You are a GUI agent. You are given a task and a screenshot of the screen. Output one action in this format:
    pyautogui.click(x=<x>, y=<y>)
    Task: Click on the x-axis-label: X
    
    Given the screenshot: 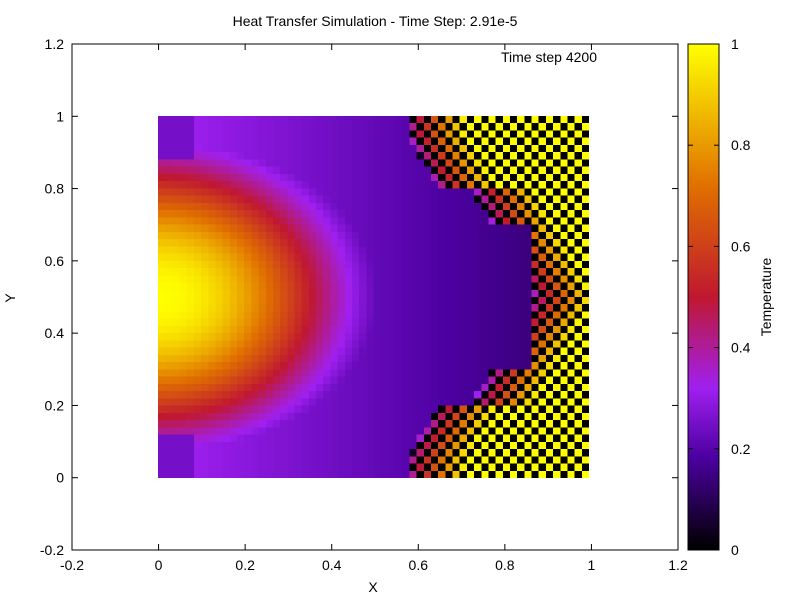 What is the action you would take?
    pyautogui.click(x=373, y=587)
    